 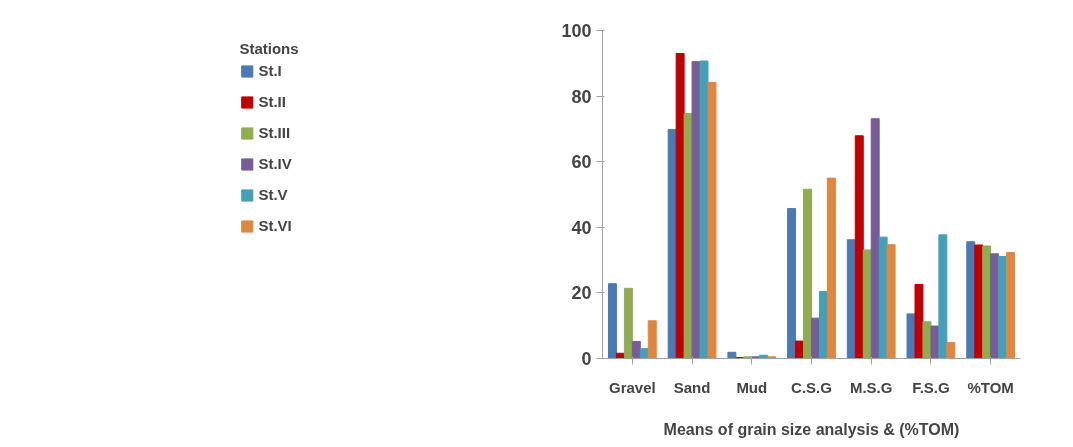 What do you see at coordinates (269, 48) in the screenshot?
I see `legend-title: Stations` at bounding box center [269, 48].